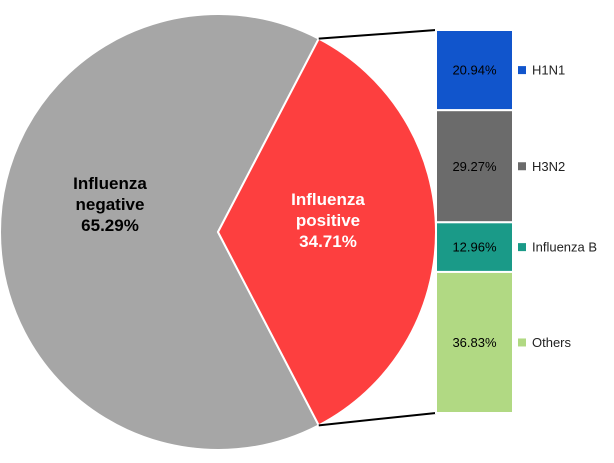 The width and height of the screenshot is (614, 463). Describe the element at coordinates (110, 204) in the screenshot. I see `pie-label-influenza-negative: Influenza negative 65.29%` at that location.